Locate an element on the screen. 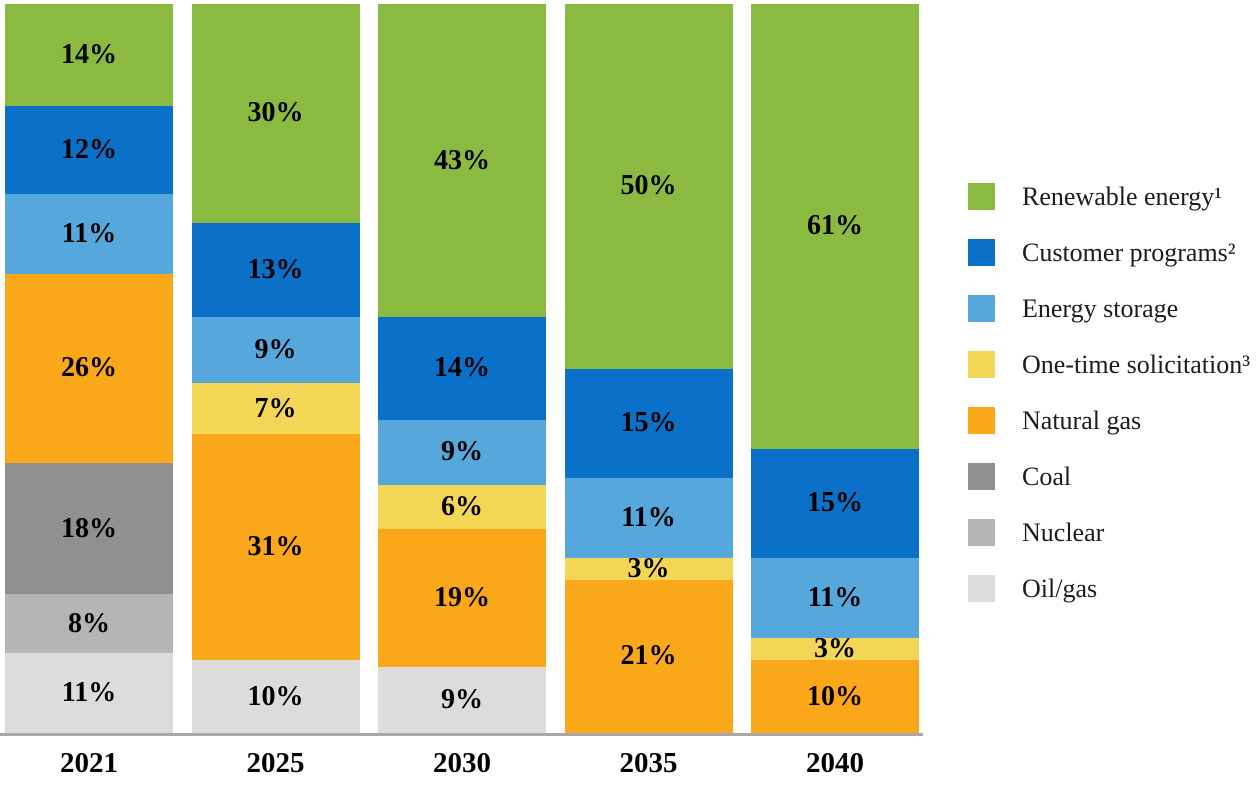 This screenshot has width=1256, height=804. legend-label: One-time solicitation³ is located at coordinates (1136, 364).